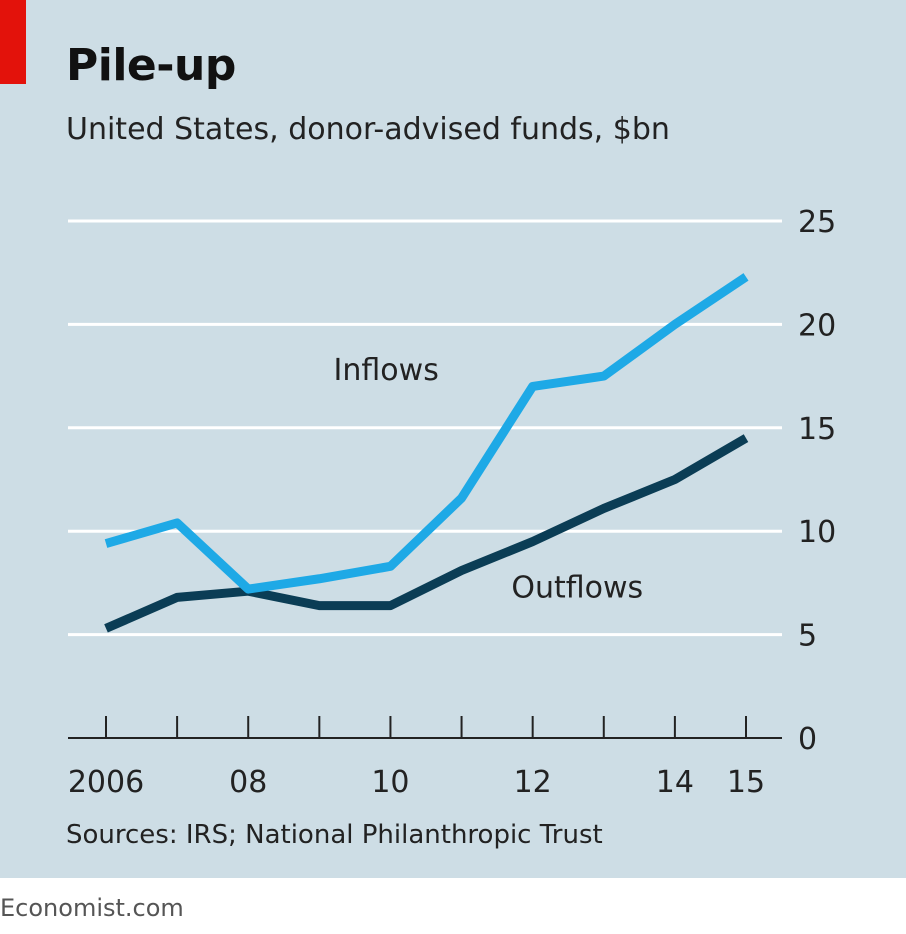 The image size is (906, 934). I want to click on y-tick-label: 0, so click(807, 739).